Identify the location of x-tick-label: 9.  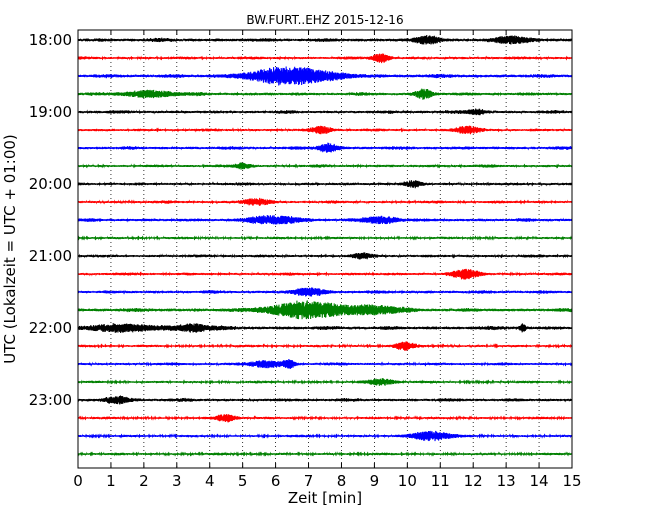
(375, 481).